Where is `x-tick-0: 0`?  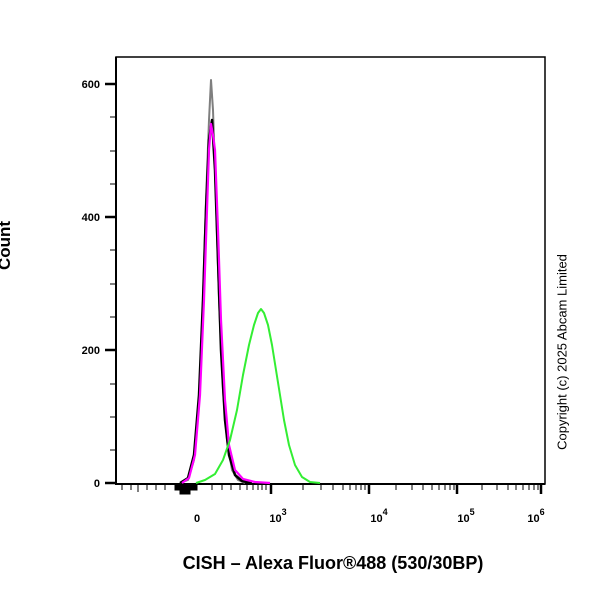 x-tick-0: 0 is located at coordinates (197, 519).